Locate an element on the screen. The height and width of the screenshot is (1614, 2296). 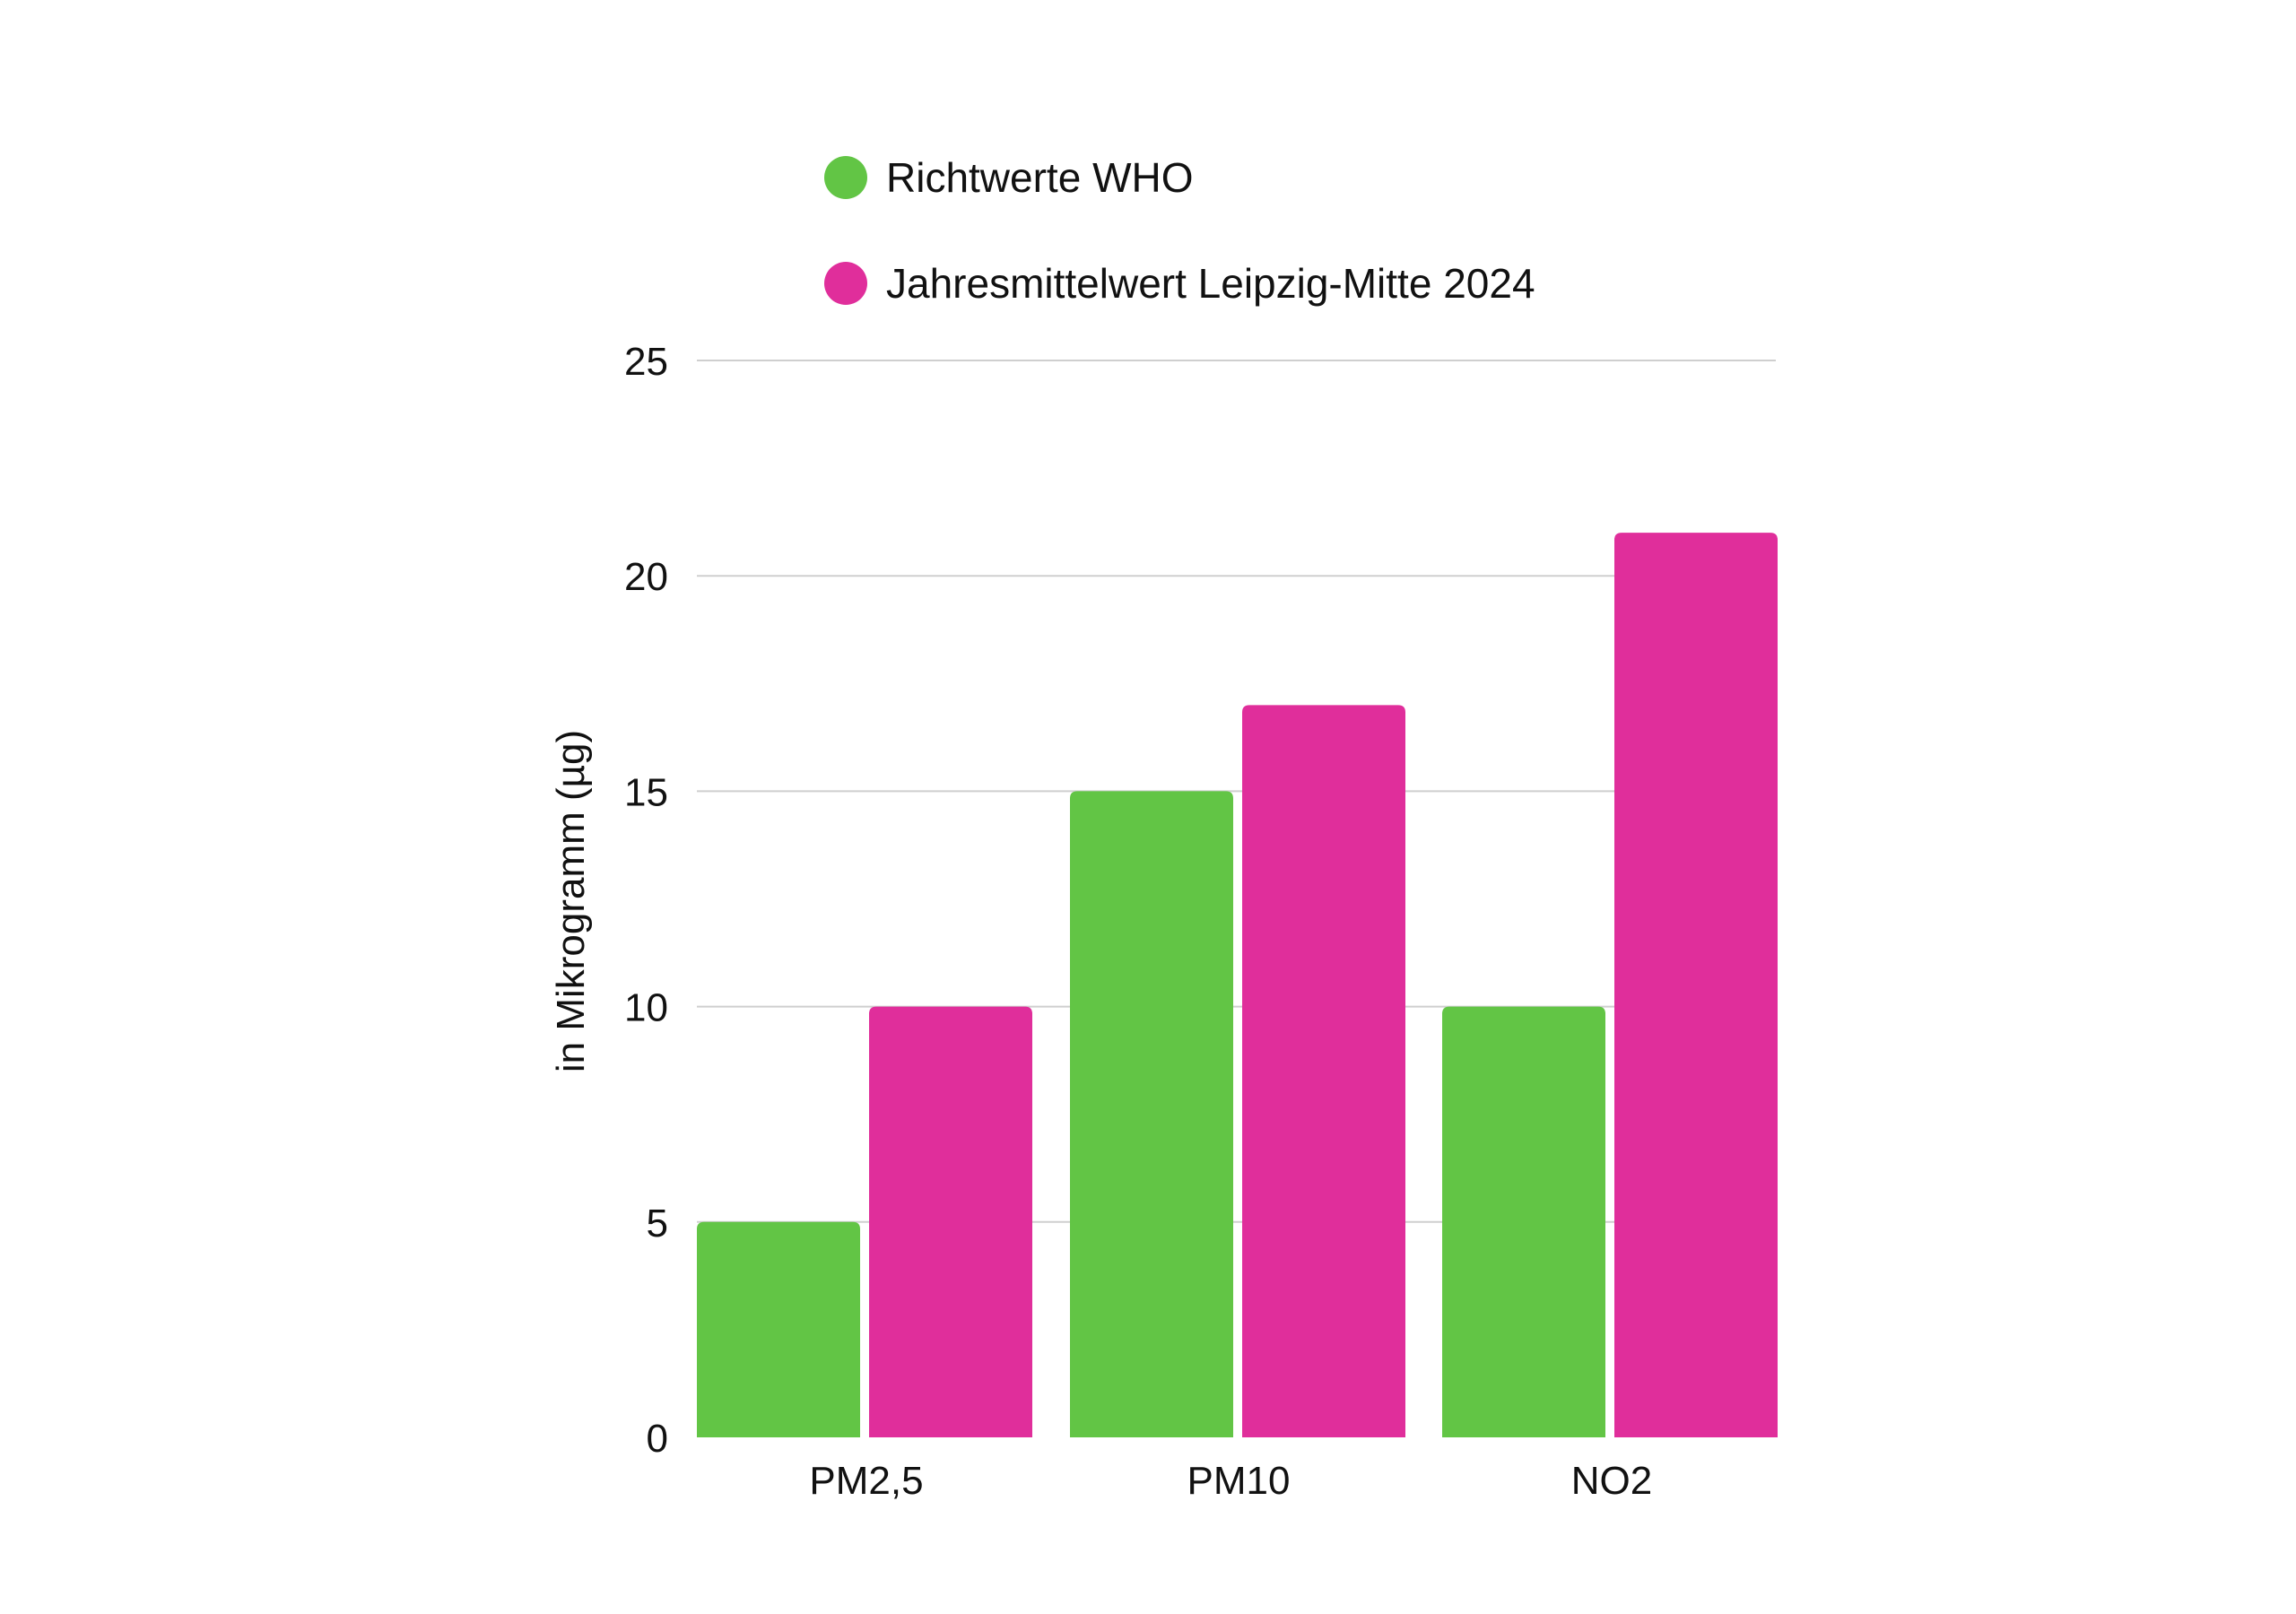
x-category-label: PM2,5 is located at coordinates (866, 1481).